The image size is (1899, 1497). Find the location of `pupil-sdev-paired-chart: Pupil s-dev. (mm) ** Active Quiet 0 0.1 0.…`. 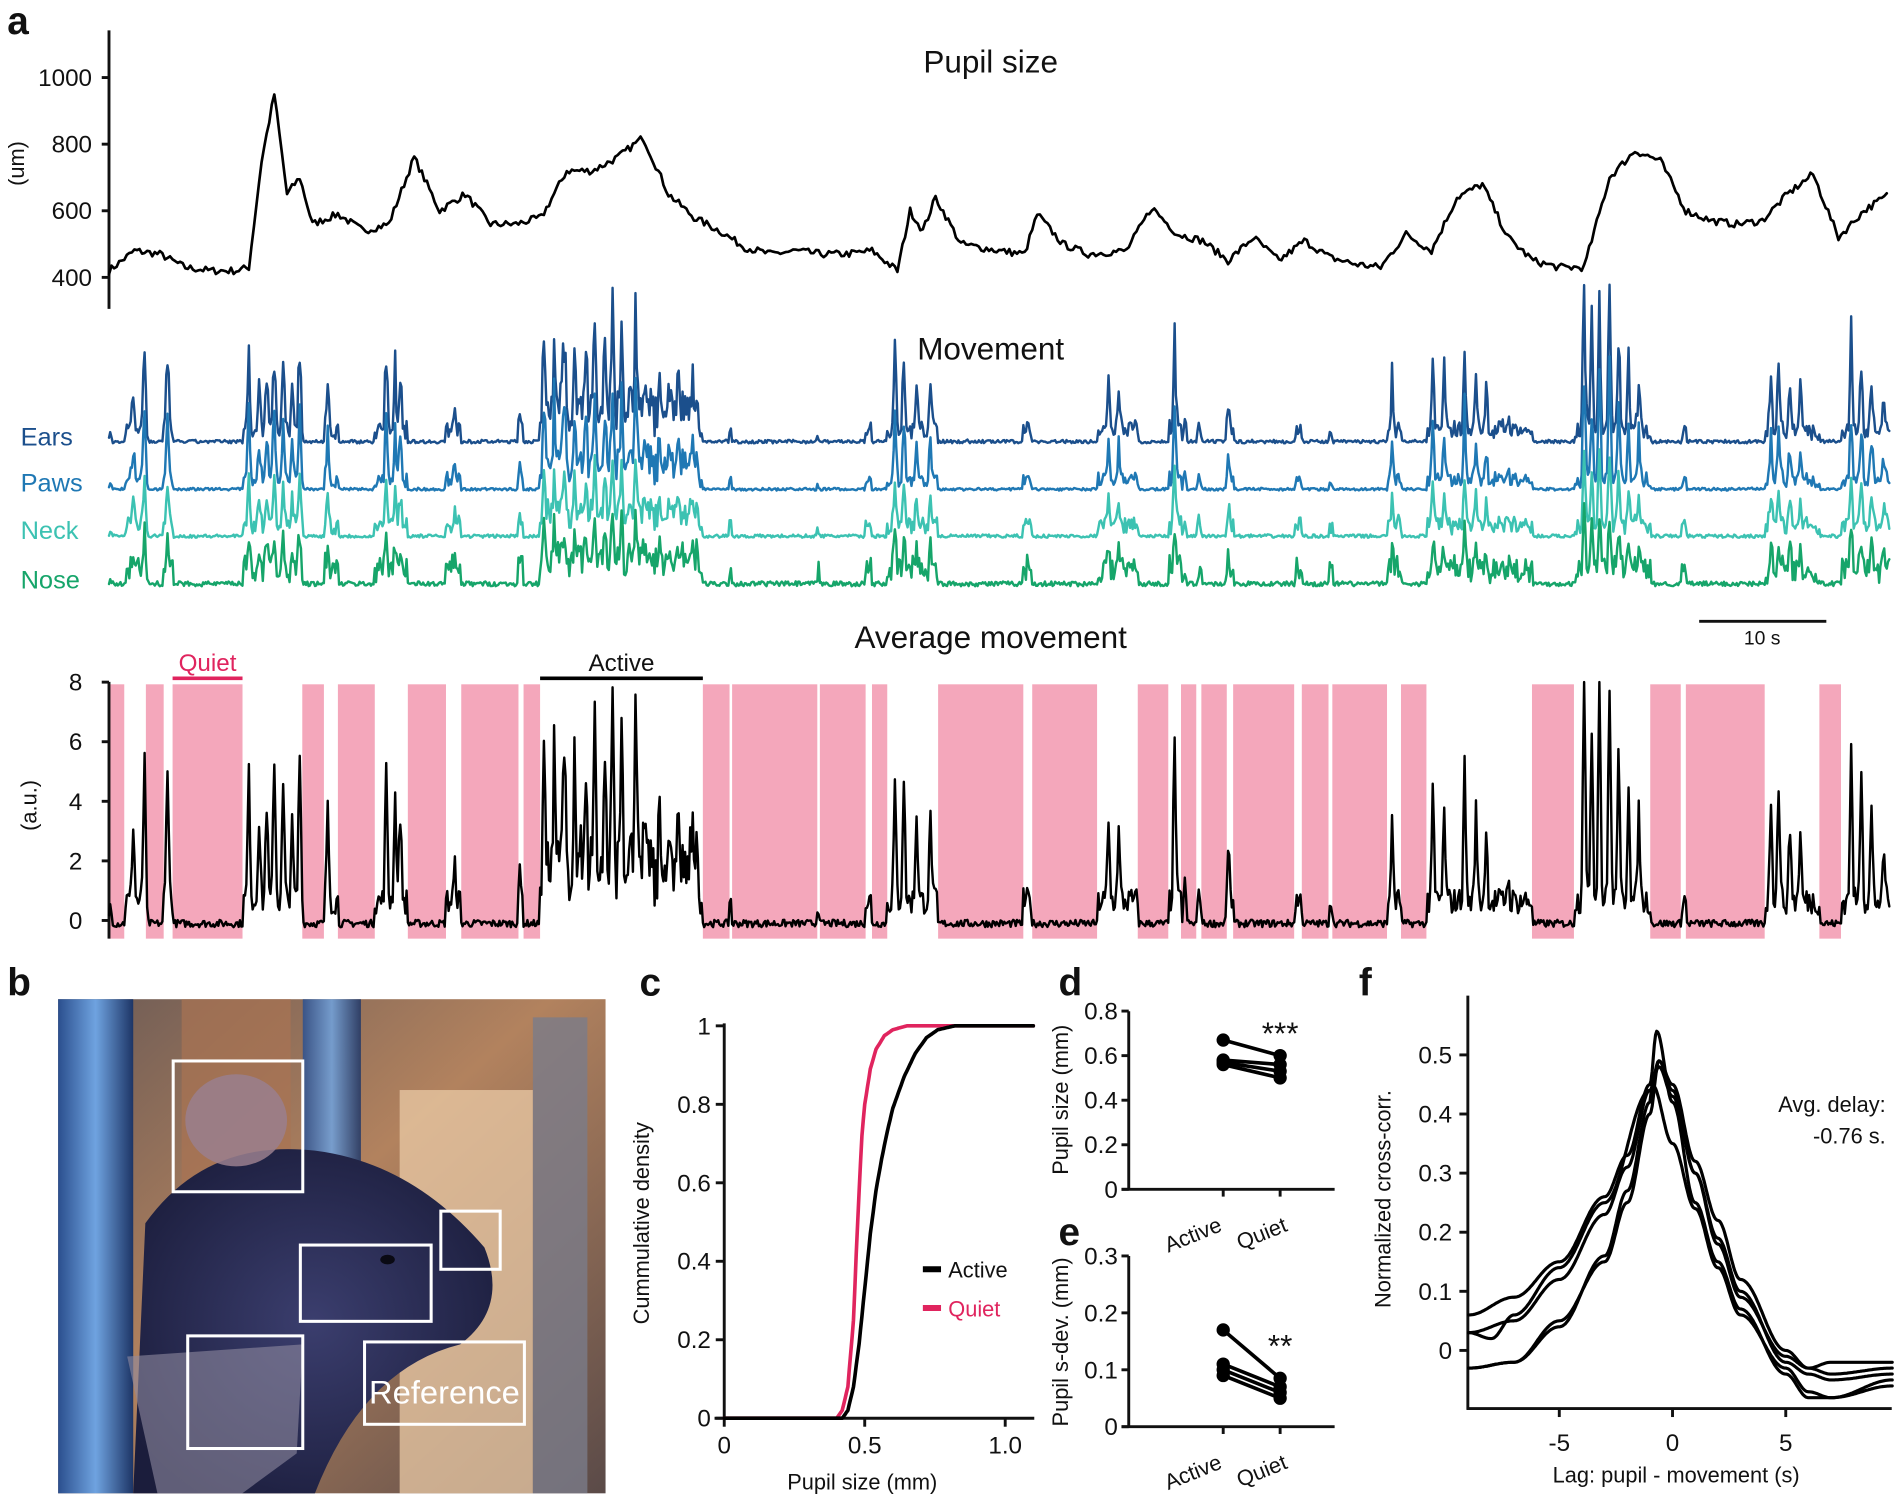

pupil-sdev-paired-chart: Pupil s-dev. (mm) ** Active Quiet 0 0.1 0.… is located at coordinates (1191, 1369).